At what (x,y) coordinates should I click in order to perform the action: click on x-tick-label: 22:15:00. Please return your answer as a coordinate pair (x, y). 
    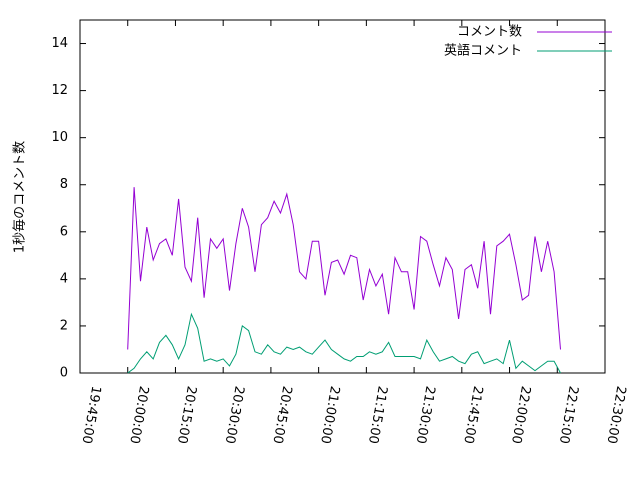
    Looking at the image, I should click on (568, 415).